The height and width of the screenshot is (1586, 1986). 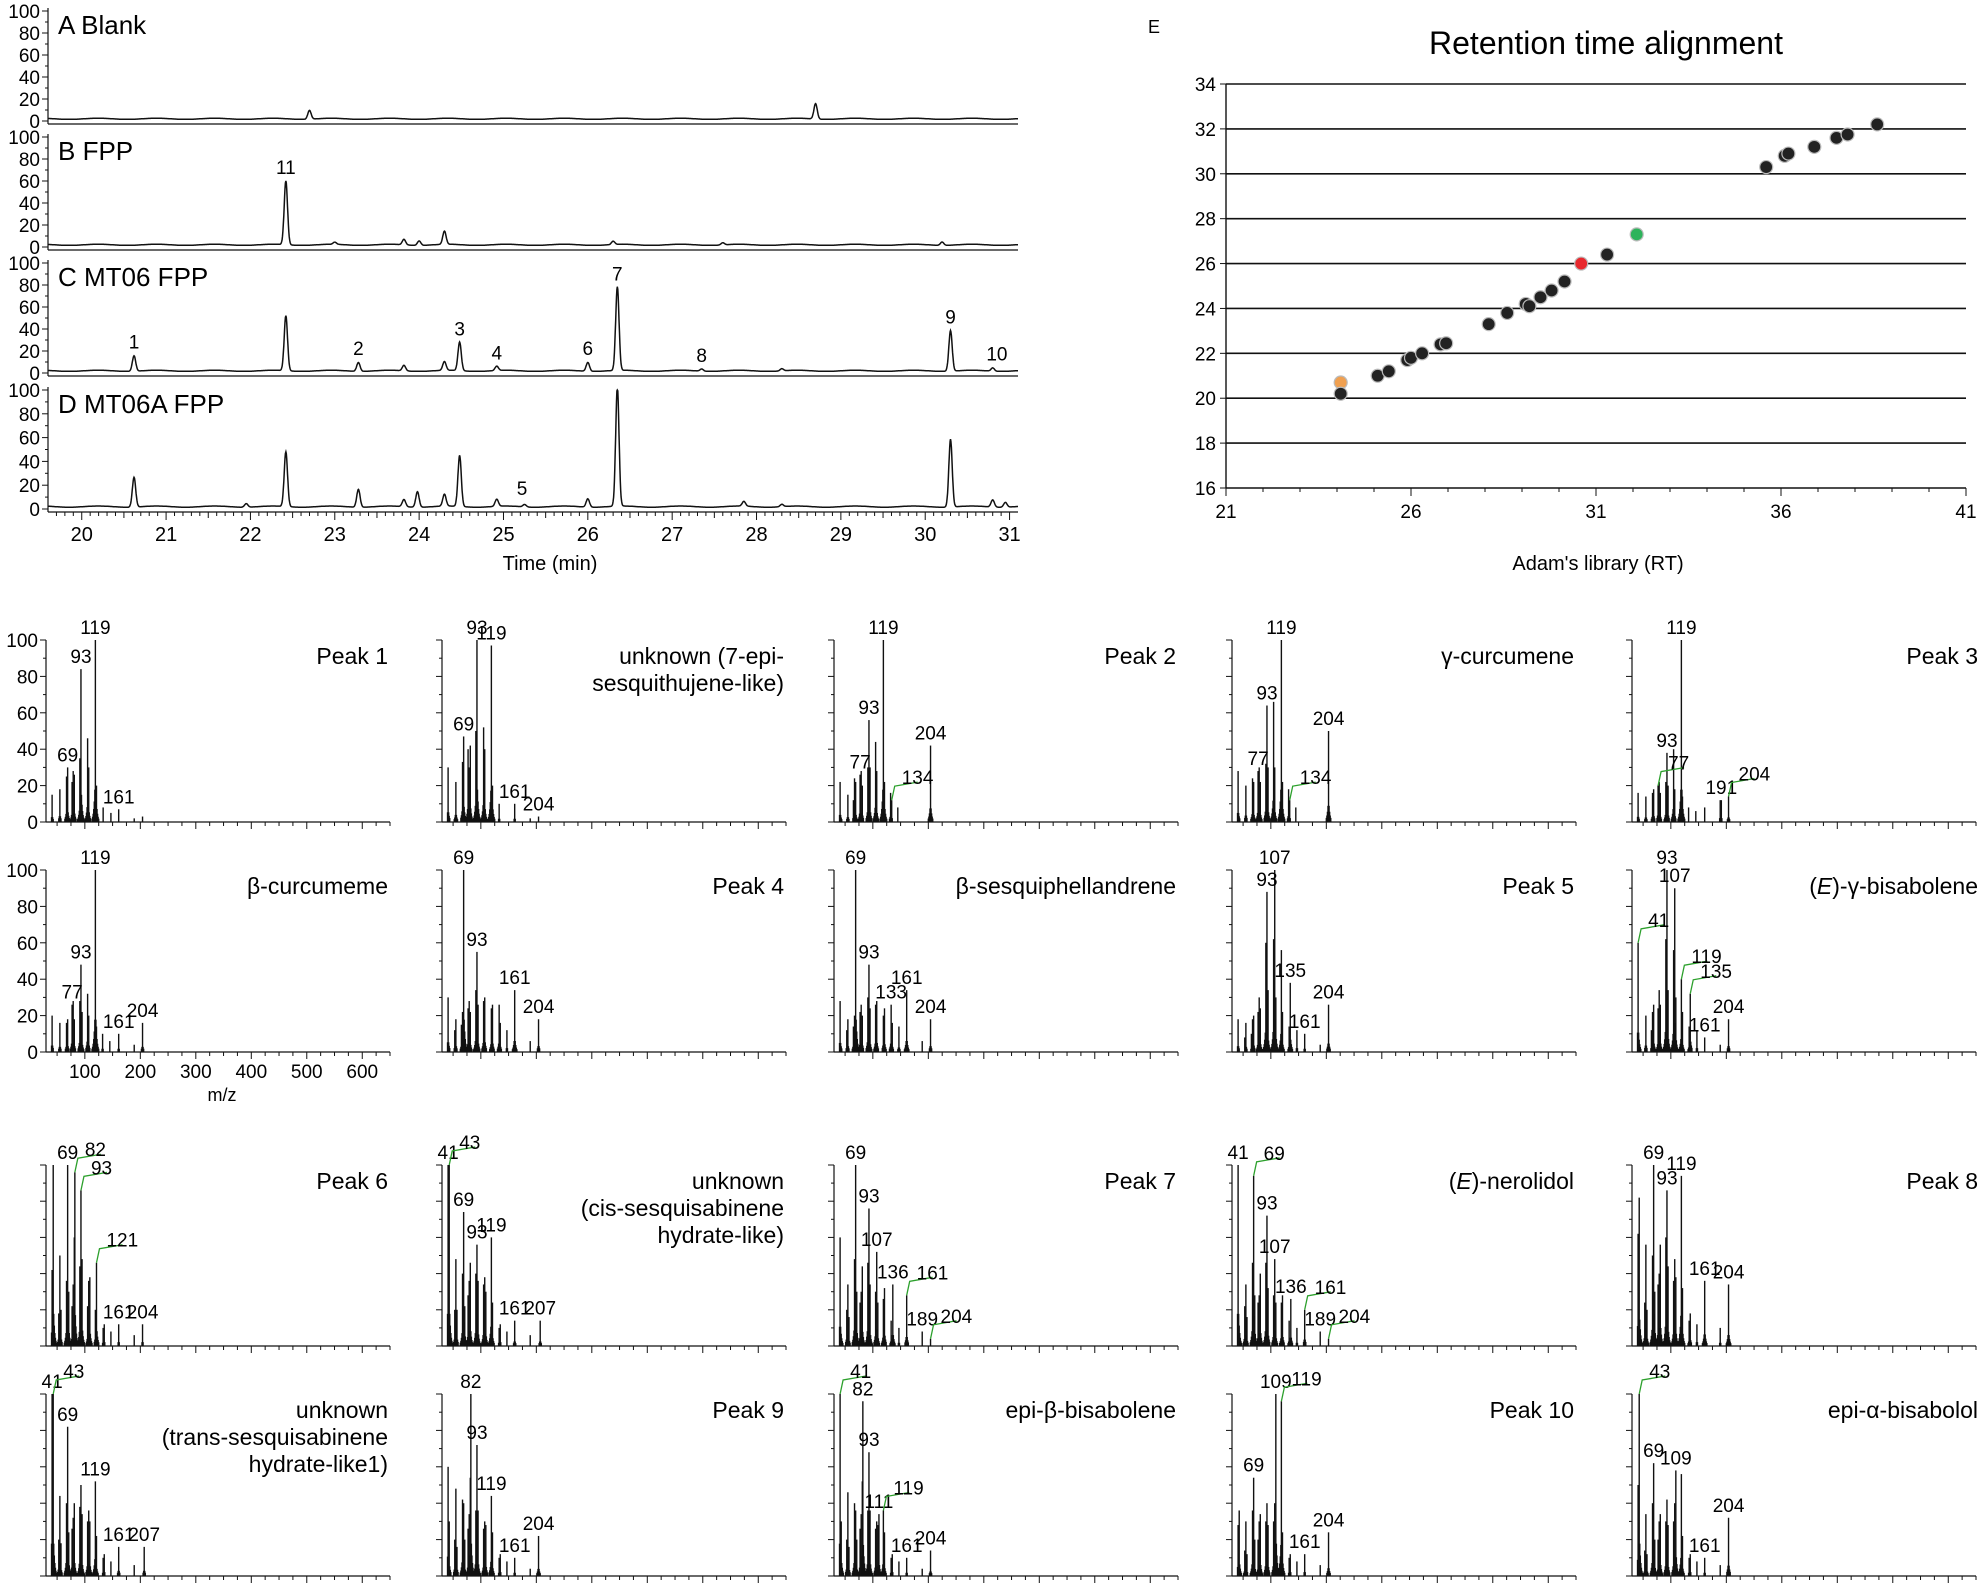 What do you see at coordinates (1205, 489) in the screenshot?
I see `y-tick-label: 16` at bounding box center [1205, 489].